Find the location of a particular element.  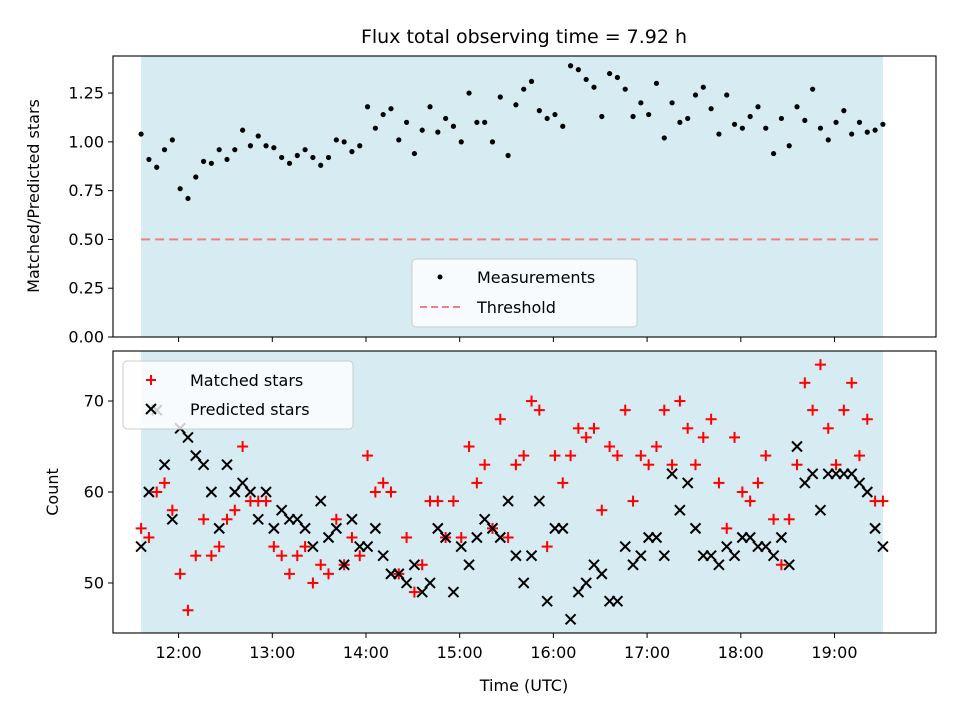

legend-threshold-label: Threshold is located at coordinates (516, 307).